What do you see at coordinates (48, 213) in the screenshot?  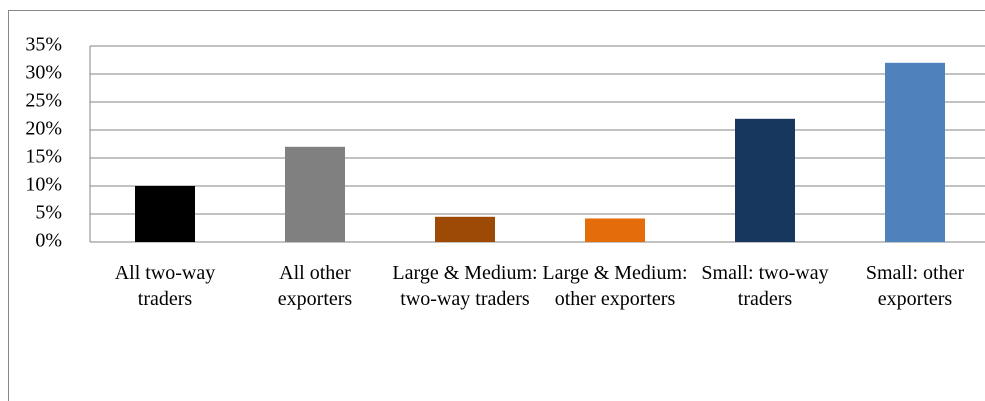 I see `y-tick-label: 5%` at bounding box center [48, 213].